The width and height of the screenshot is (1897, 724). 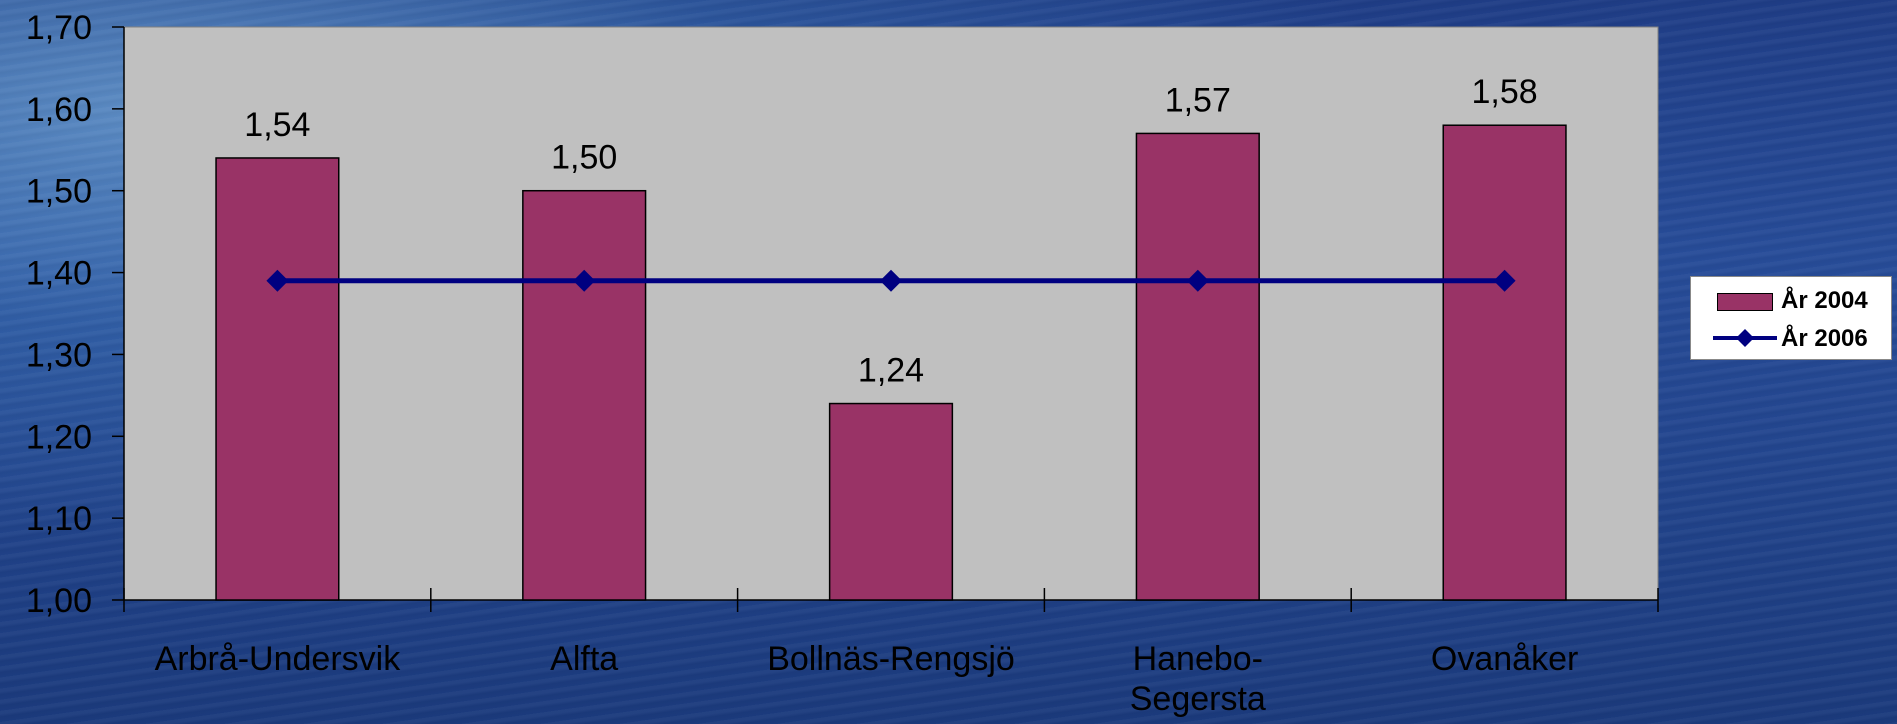 What do you see at coordinates (75, 314) in the screenshot?
I see `y-axis: 1,00 1,10 1,20 1,30 1,40 1,50 1,60 1,70` at bounding box center [75, 314].